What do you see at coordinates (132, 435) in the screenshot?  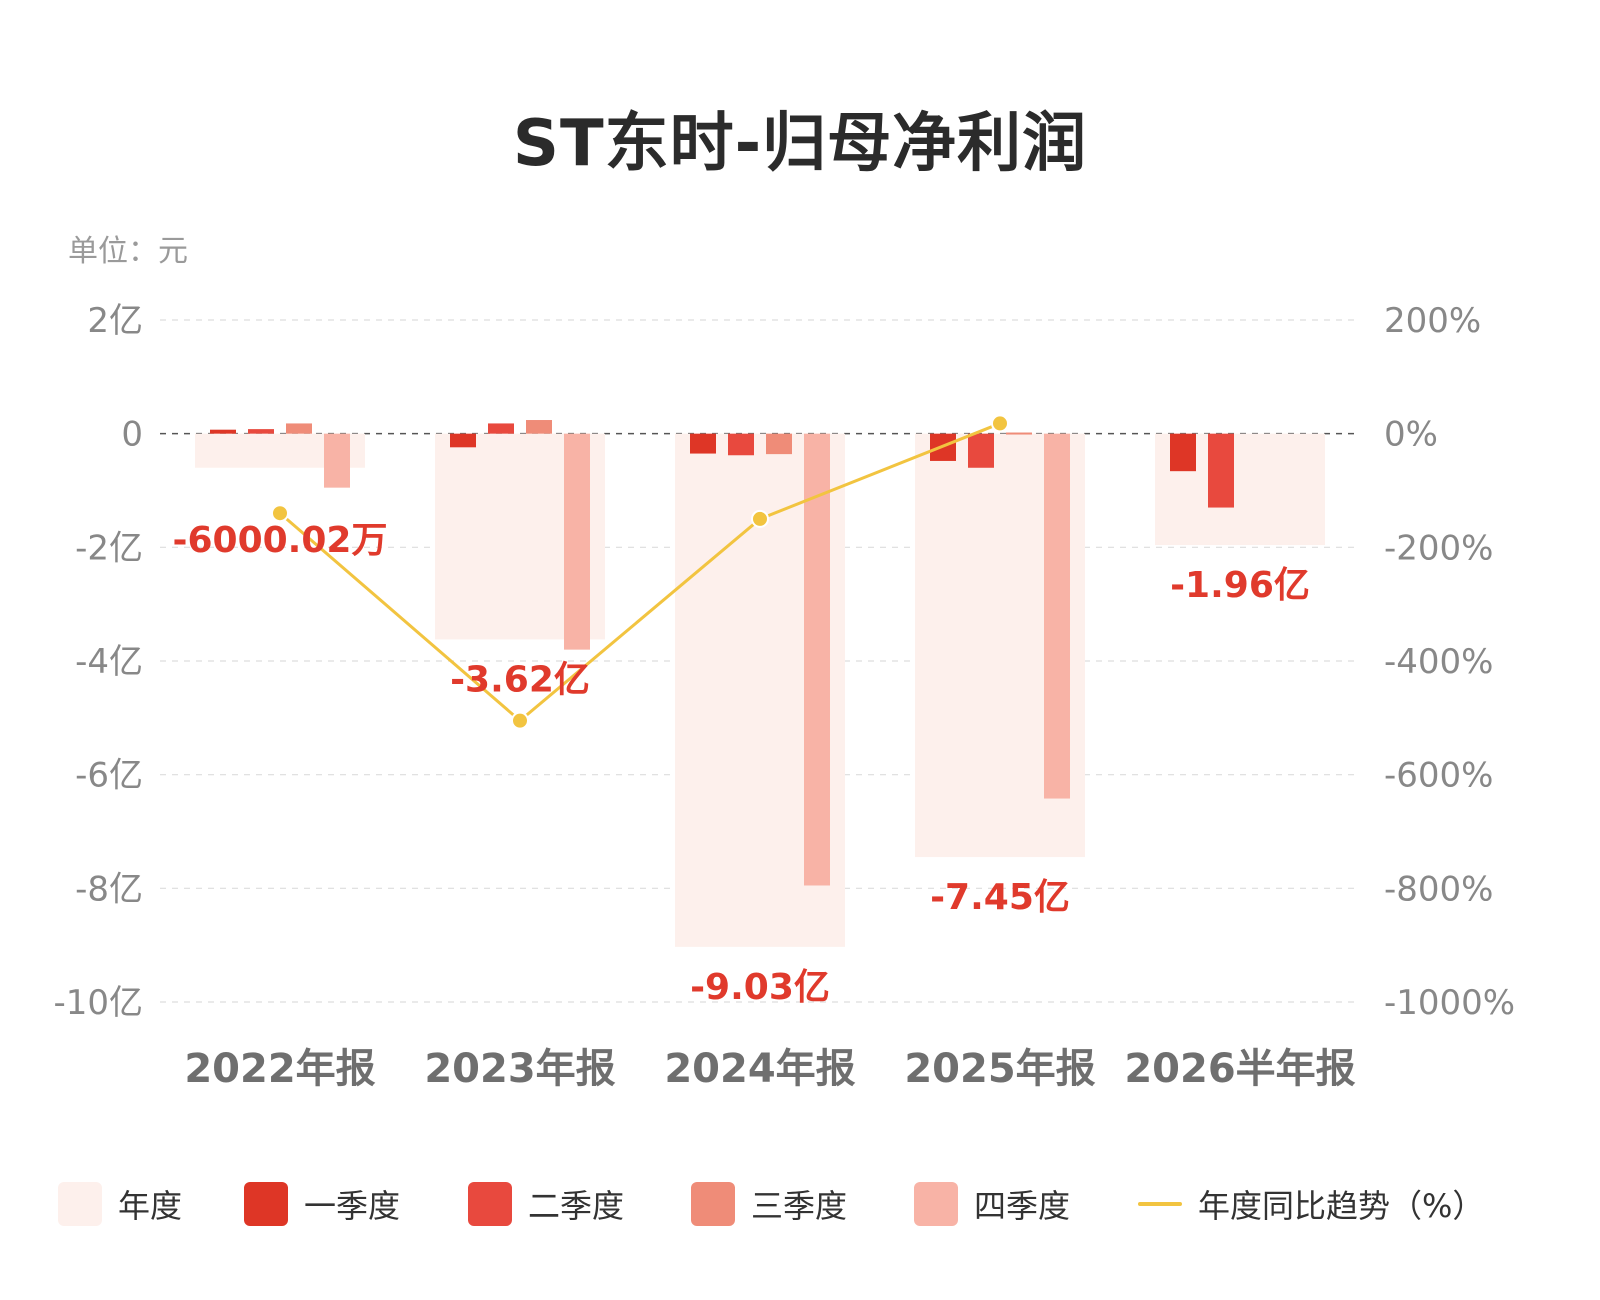 I see `y-left-tick-label: 0` at bounding box center [132, 435].